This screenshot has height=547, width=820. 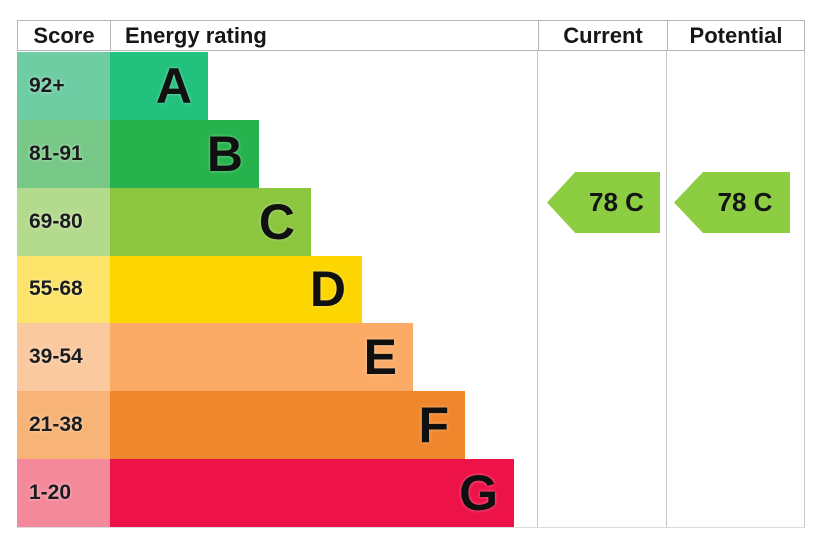 I want to click on rating-letter-C: C, so click(x=276, y=221).